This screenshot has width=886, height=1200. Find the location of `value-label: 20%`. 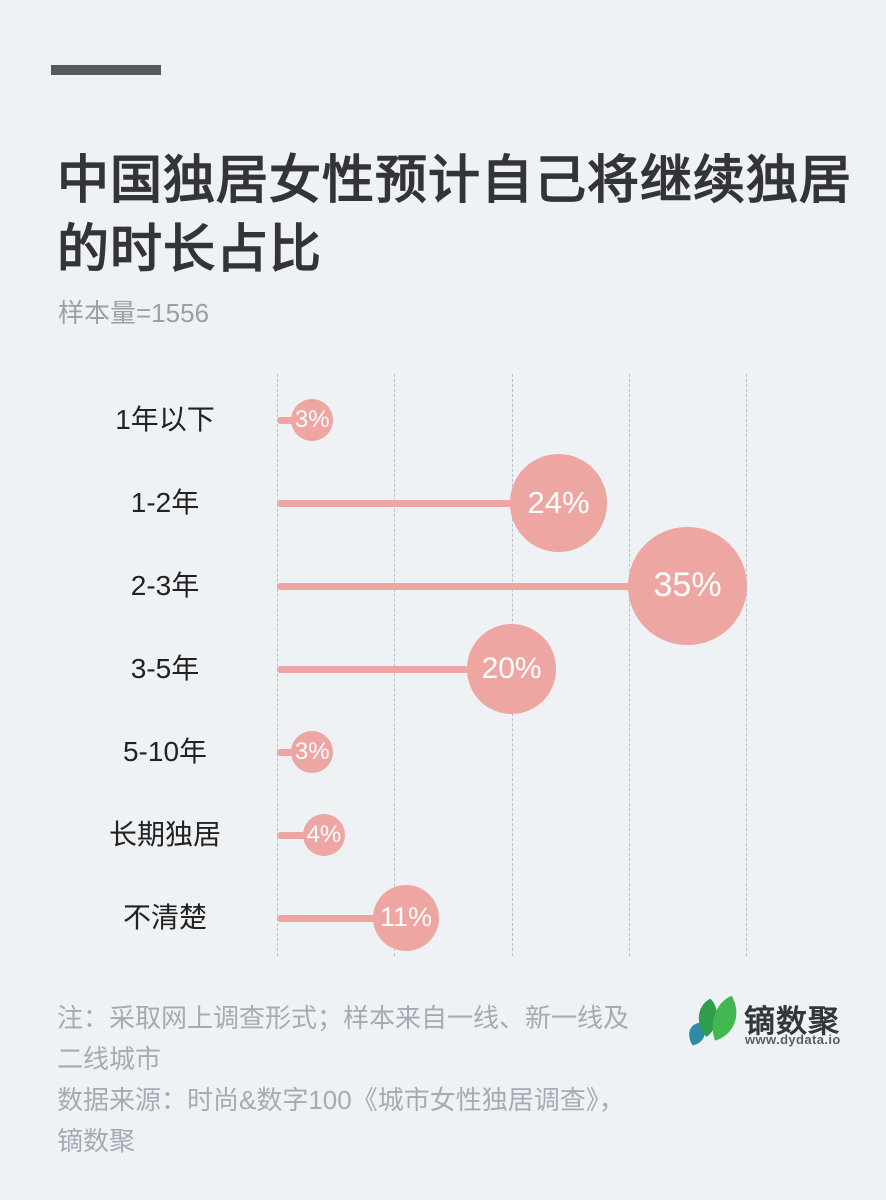

value-label: 20% is located at coordinates (511, 668).